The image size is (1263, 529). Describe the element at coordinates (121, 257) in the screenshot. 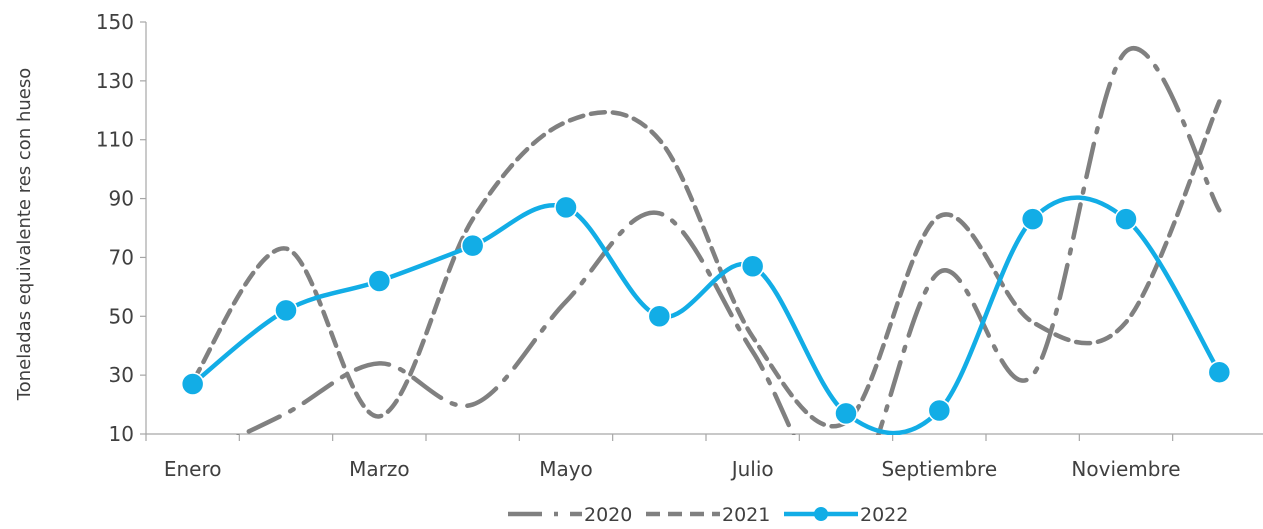

I see `y-tick-label: 70` at that location.